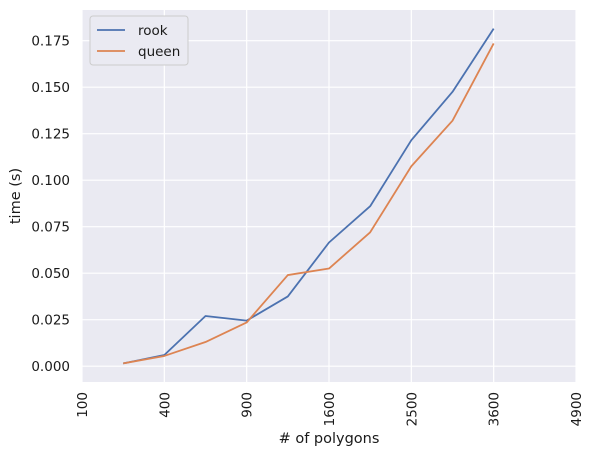 The width and height of the screenshot is (595, 457). I want to click on x-tick-label: 400, so click(165, 405).